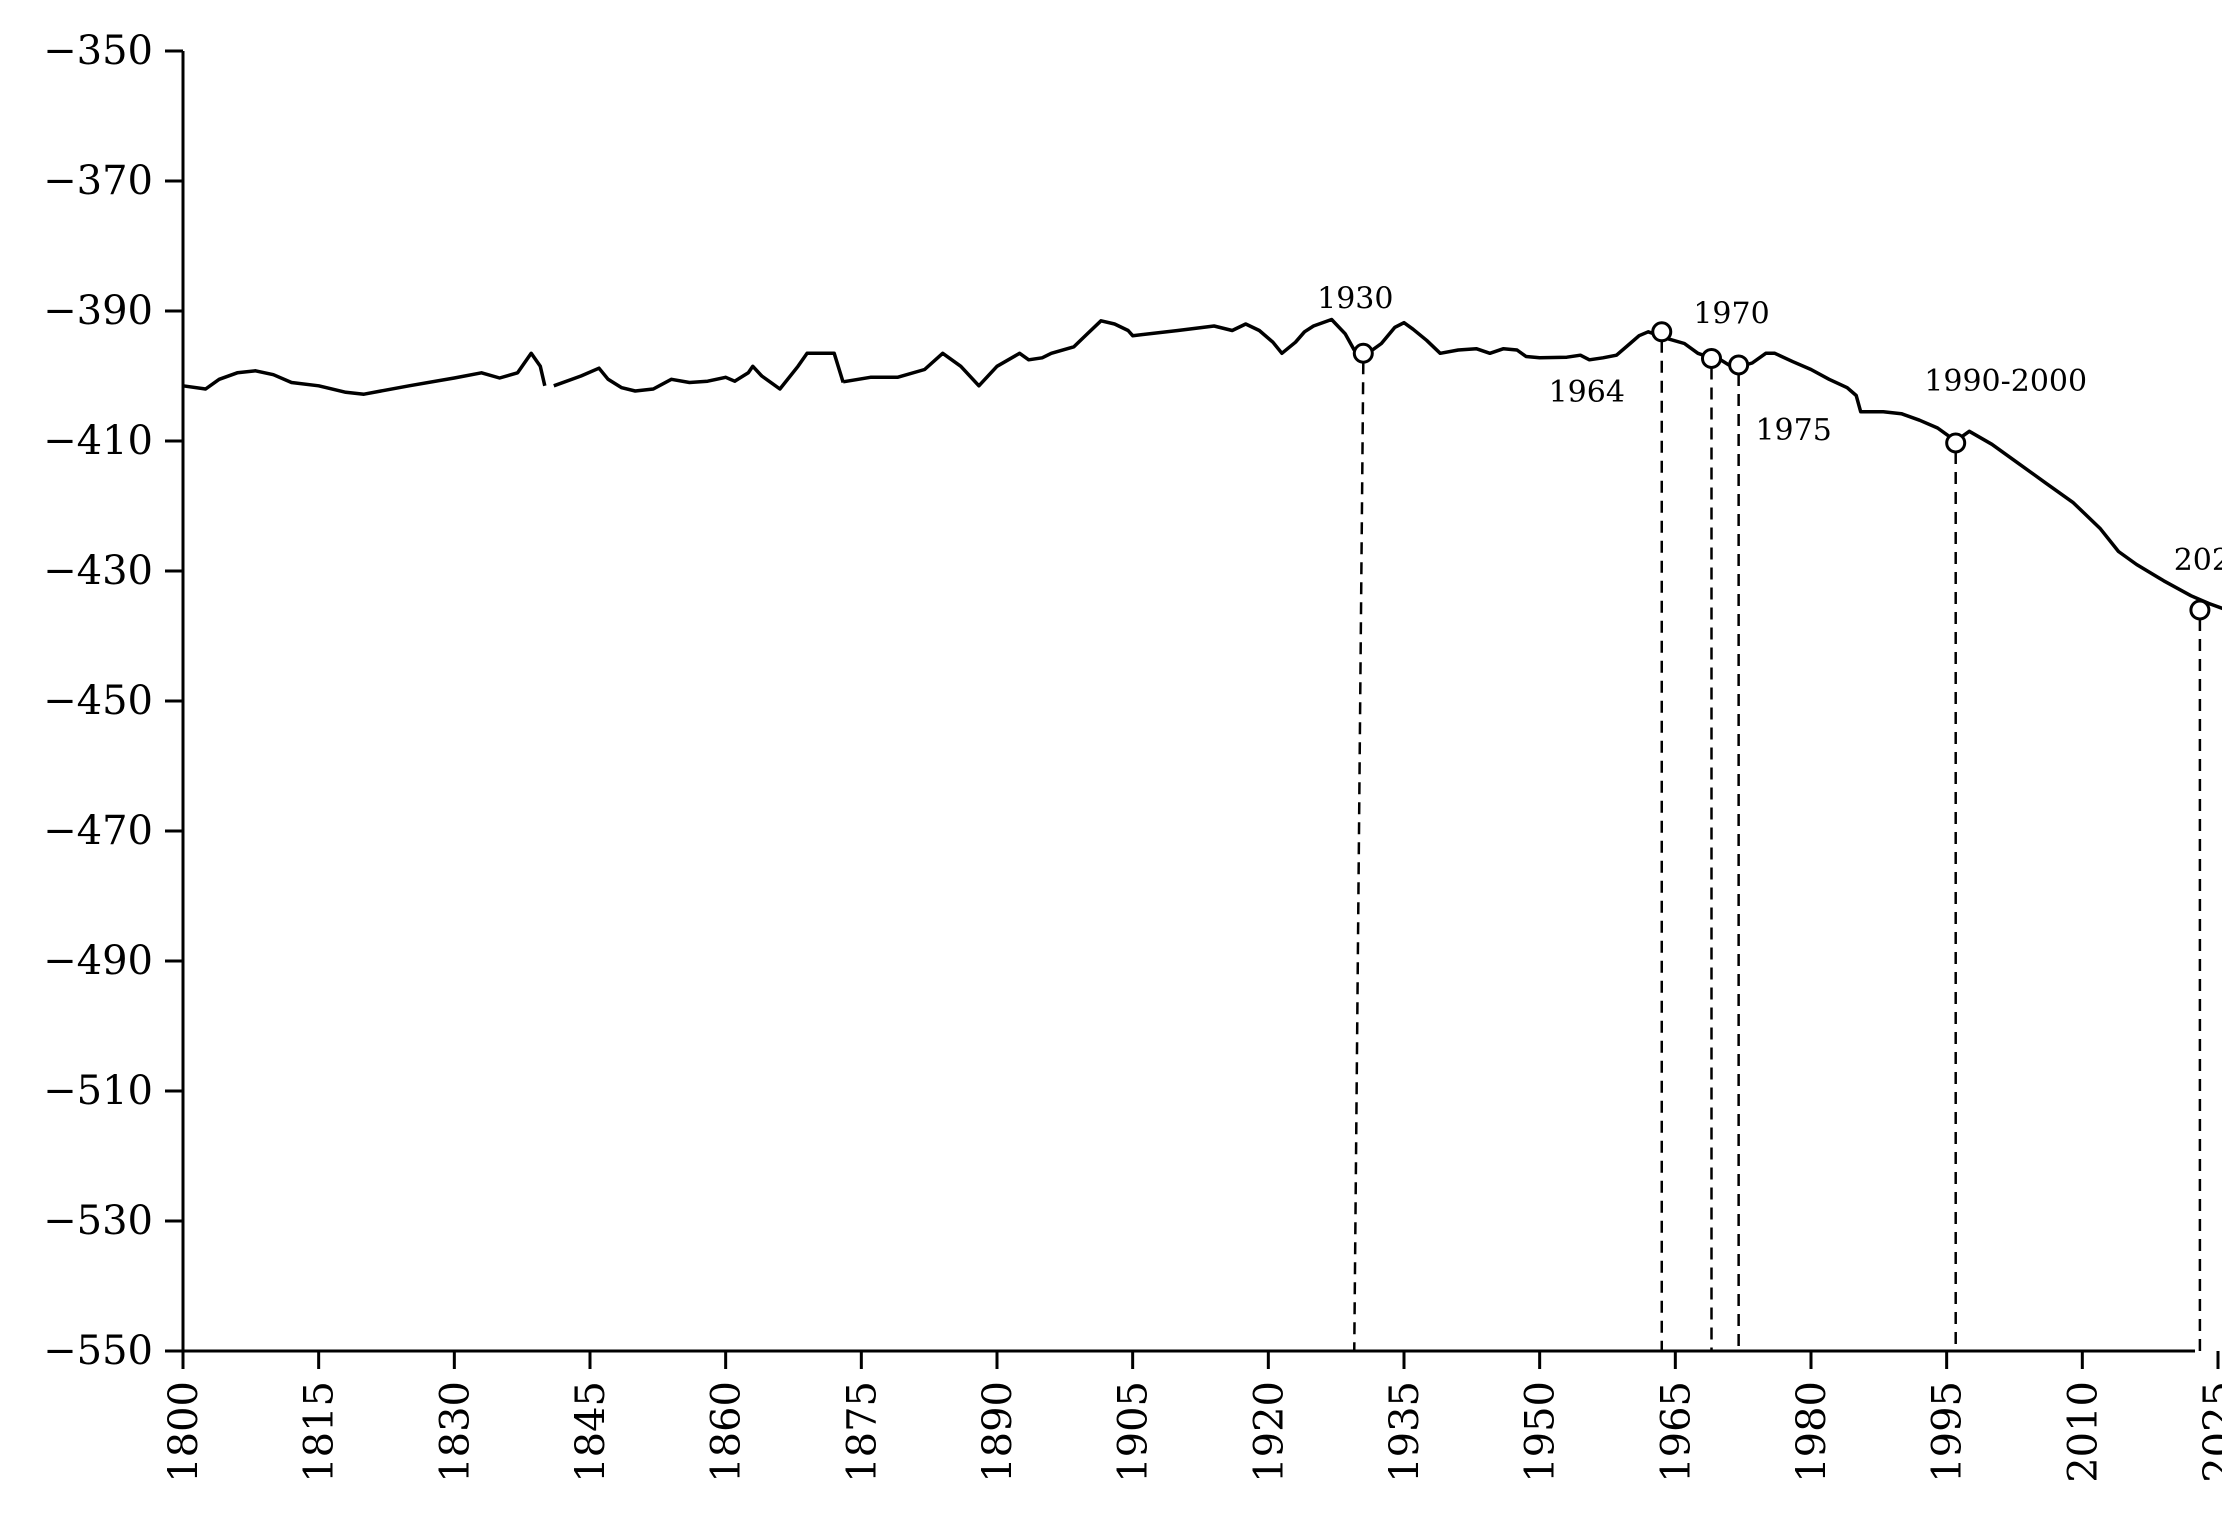 The height and width of the screenshot is (1516, 2222). Describe the element at coordinates (862, 1432) in the screenshot. I see `x-tick-label: 1875` at that location.